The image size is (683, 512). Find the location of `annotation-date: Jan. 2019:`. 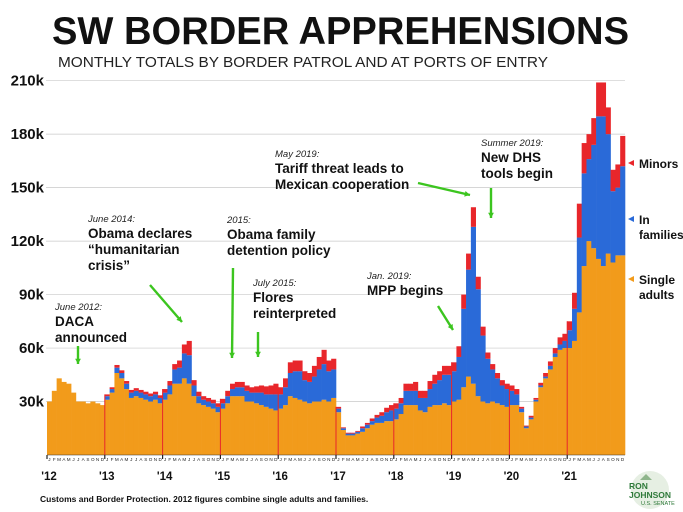

annotation-date: Jan. 2019: is located at coordinates (389, 276).